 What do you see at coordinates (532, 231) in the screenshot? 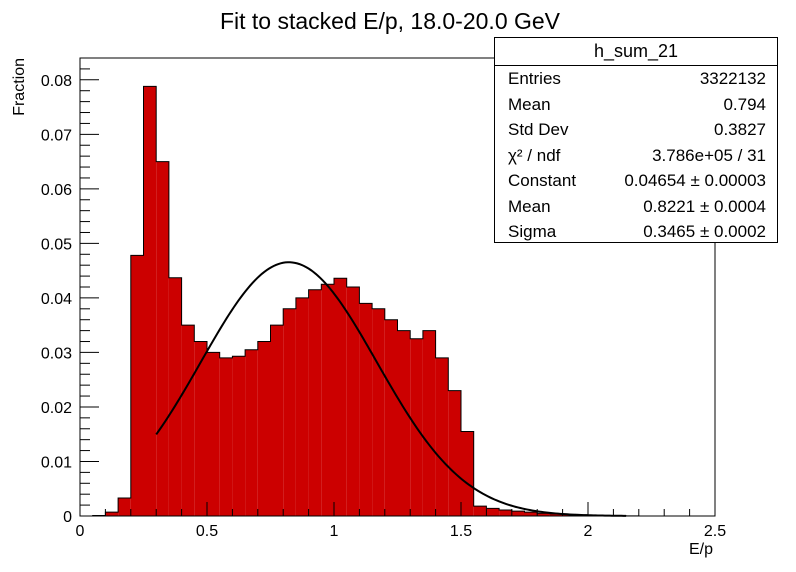
I see `stats-label: Sigma` at bounding box center [532, 231].